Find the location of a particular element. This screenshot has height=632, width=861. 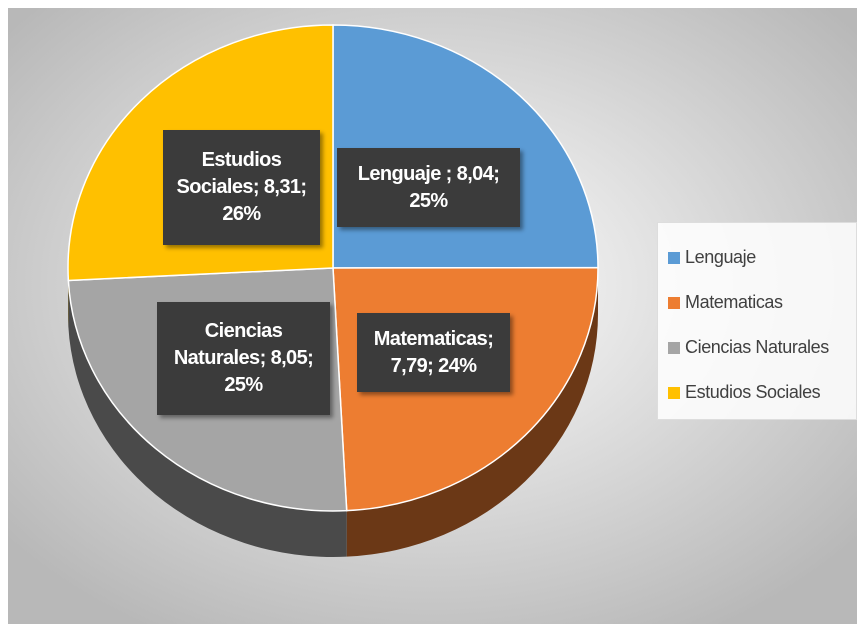

data-label: Matematicas; 7,79; 24% is located at coordinates (433, 352).